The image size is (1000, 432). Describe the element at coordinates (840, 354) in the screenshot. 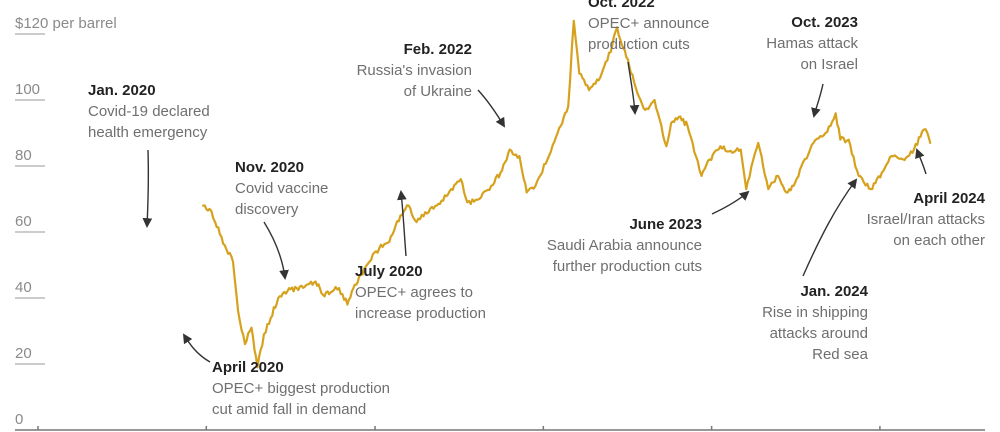

I see `annotation-text: Red sea` at that location.